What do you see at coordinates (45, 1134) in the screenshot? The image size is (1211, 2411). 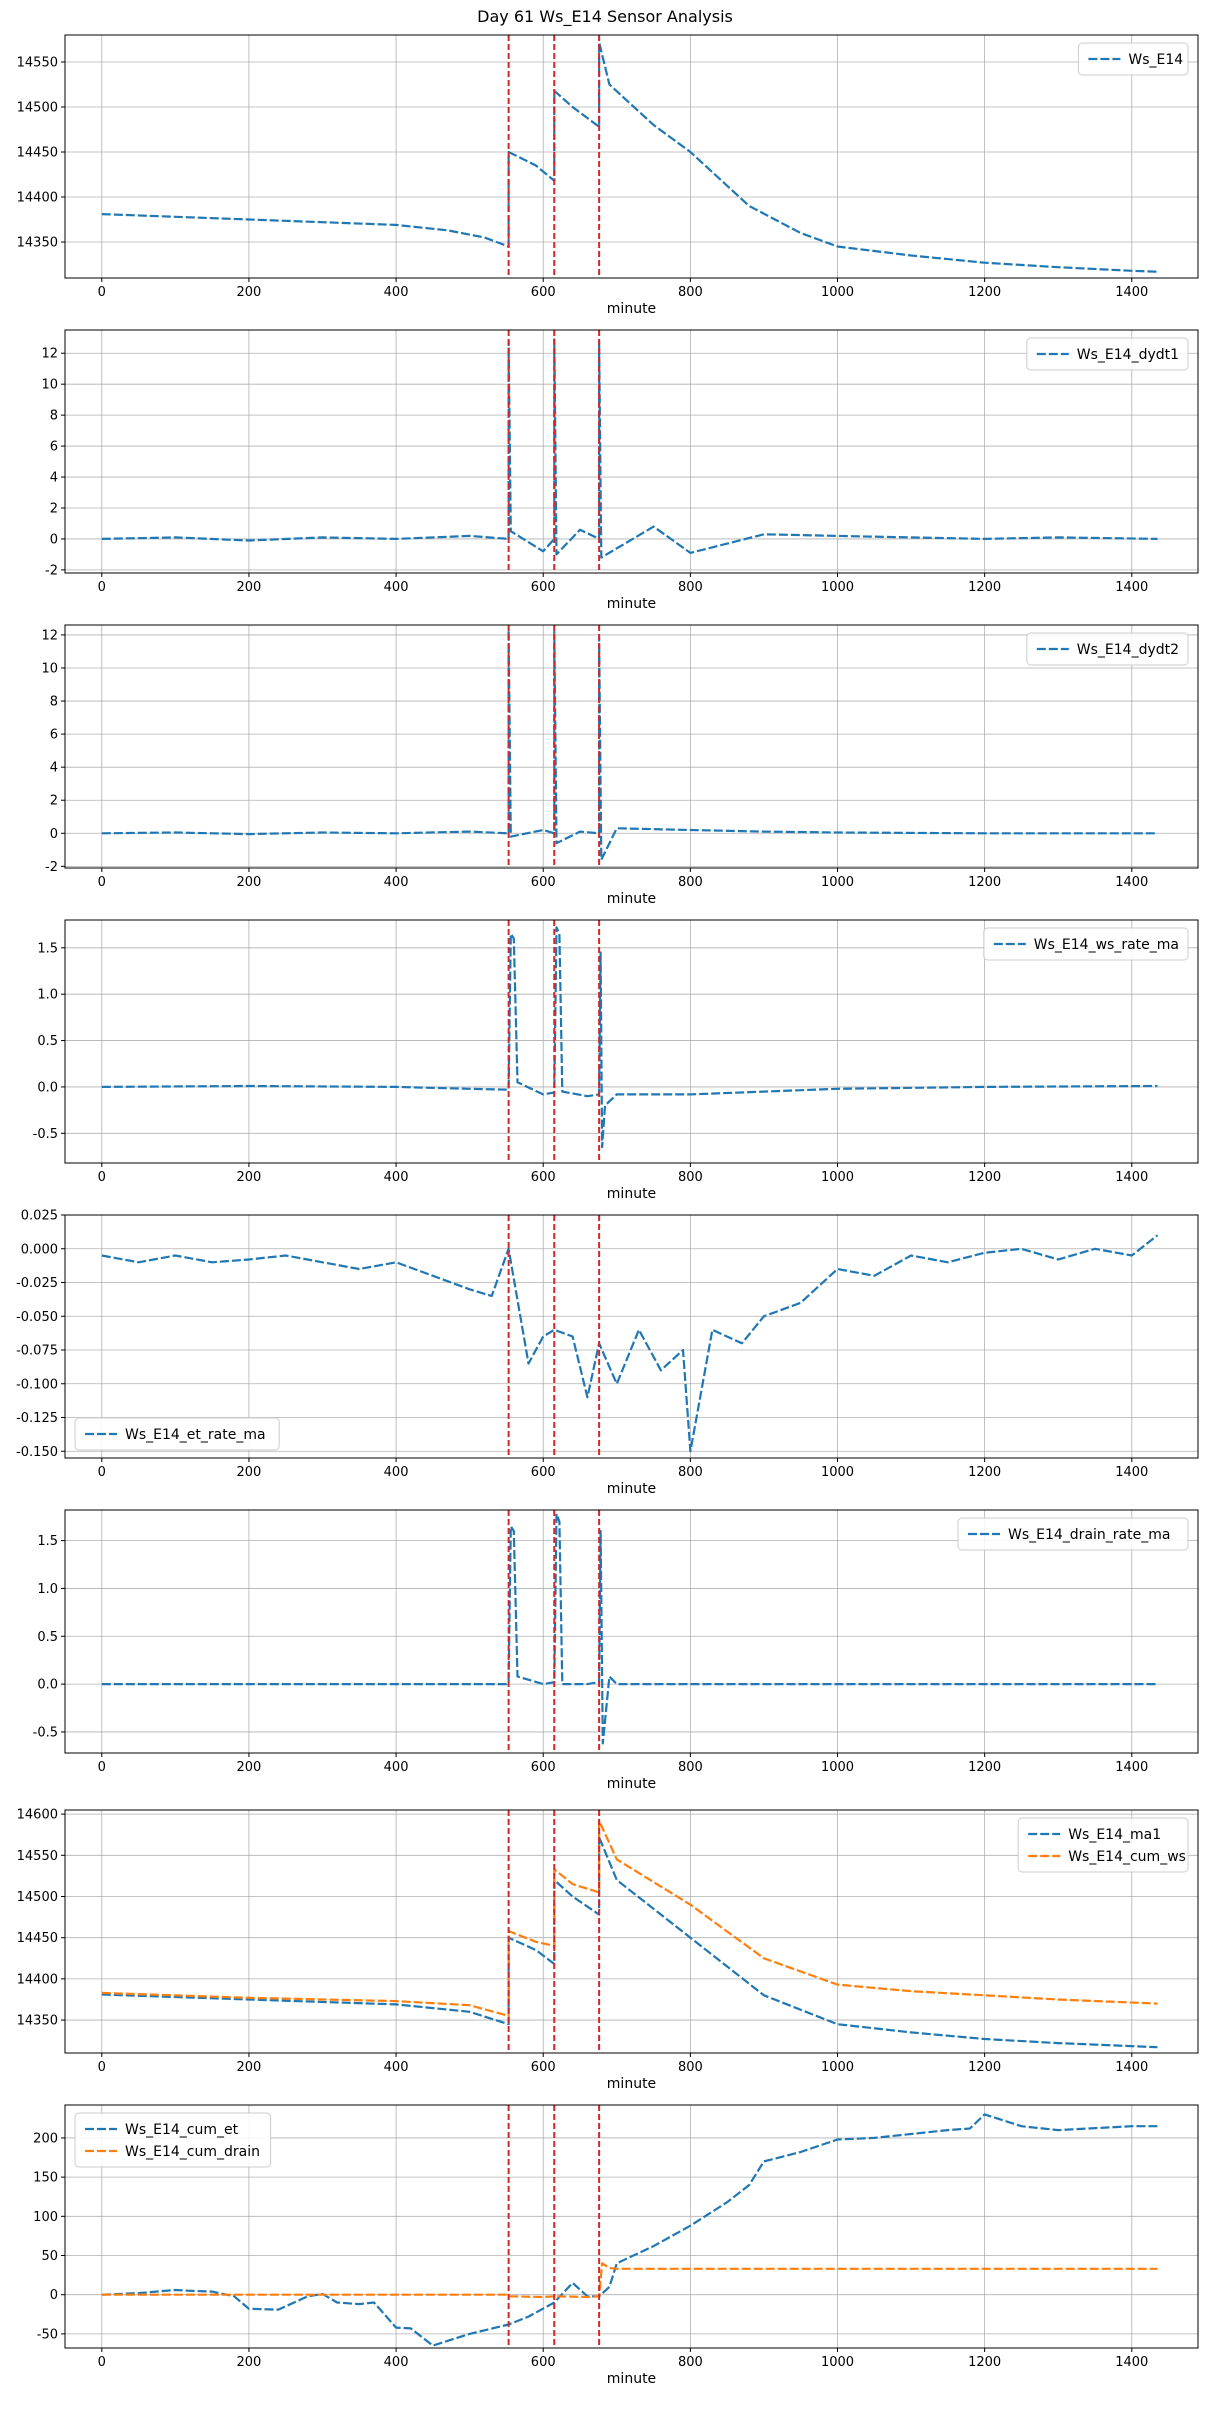 I see `y-tick-label: -0.5` at bounding box center [45, 1134].